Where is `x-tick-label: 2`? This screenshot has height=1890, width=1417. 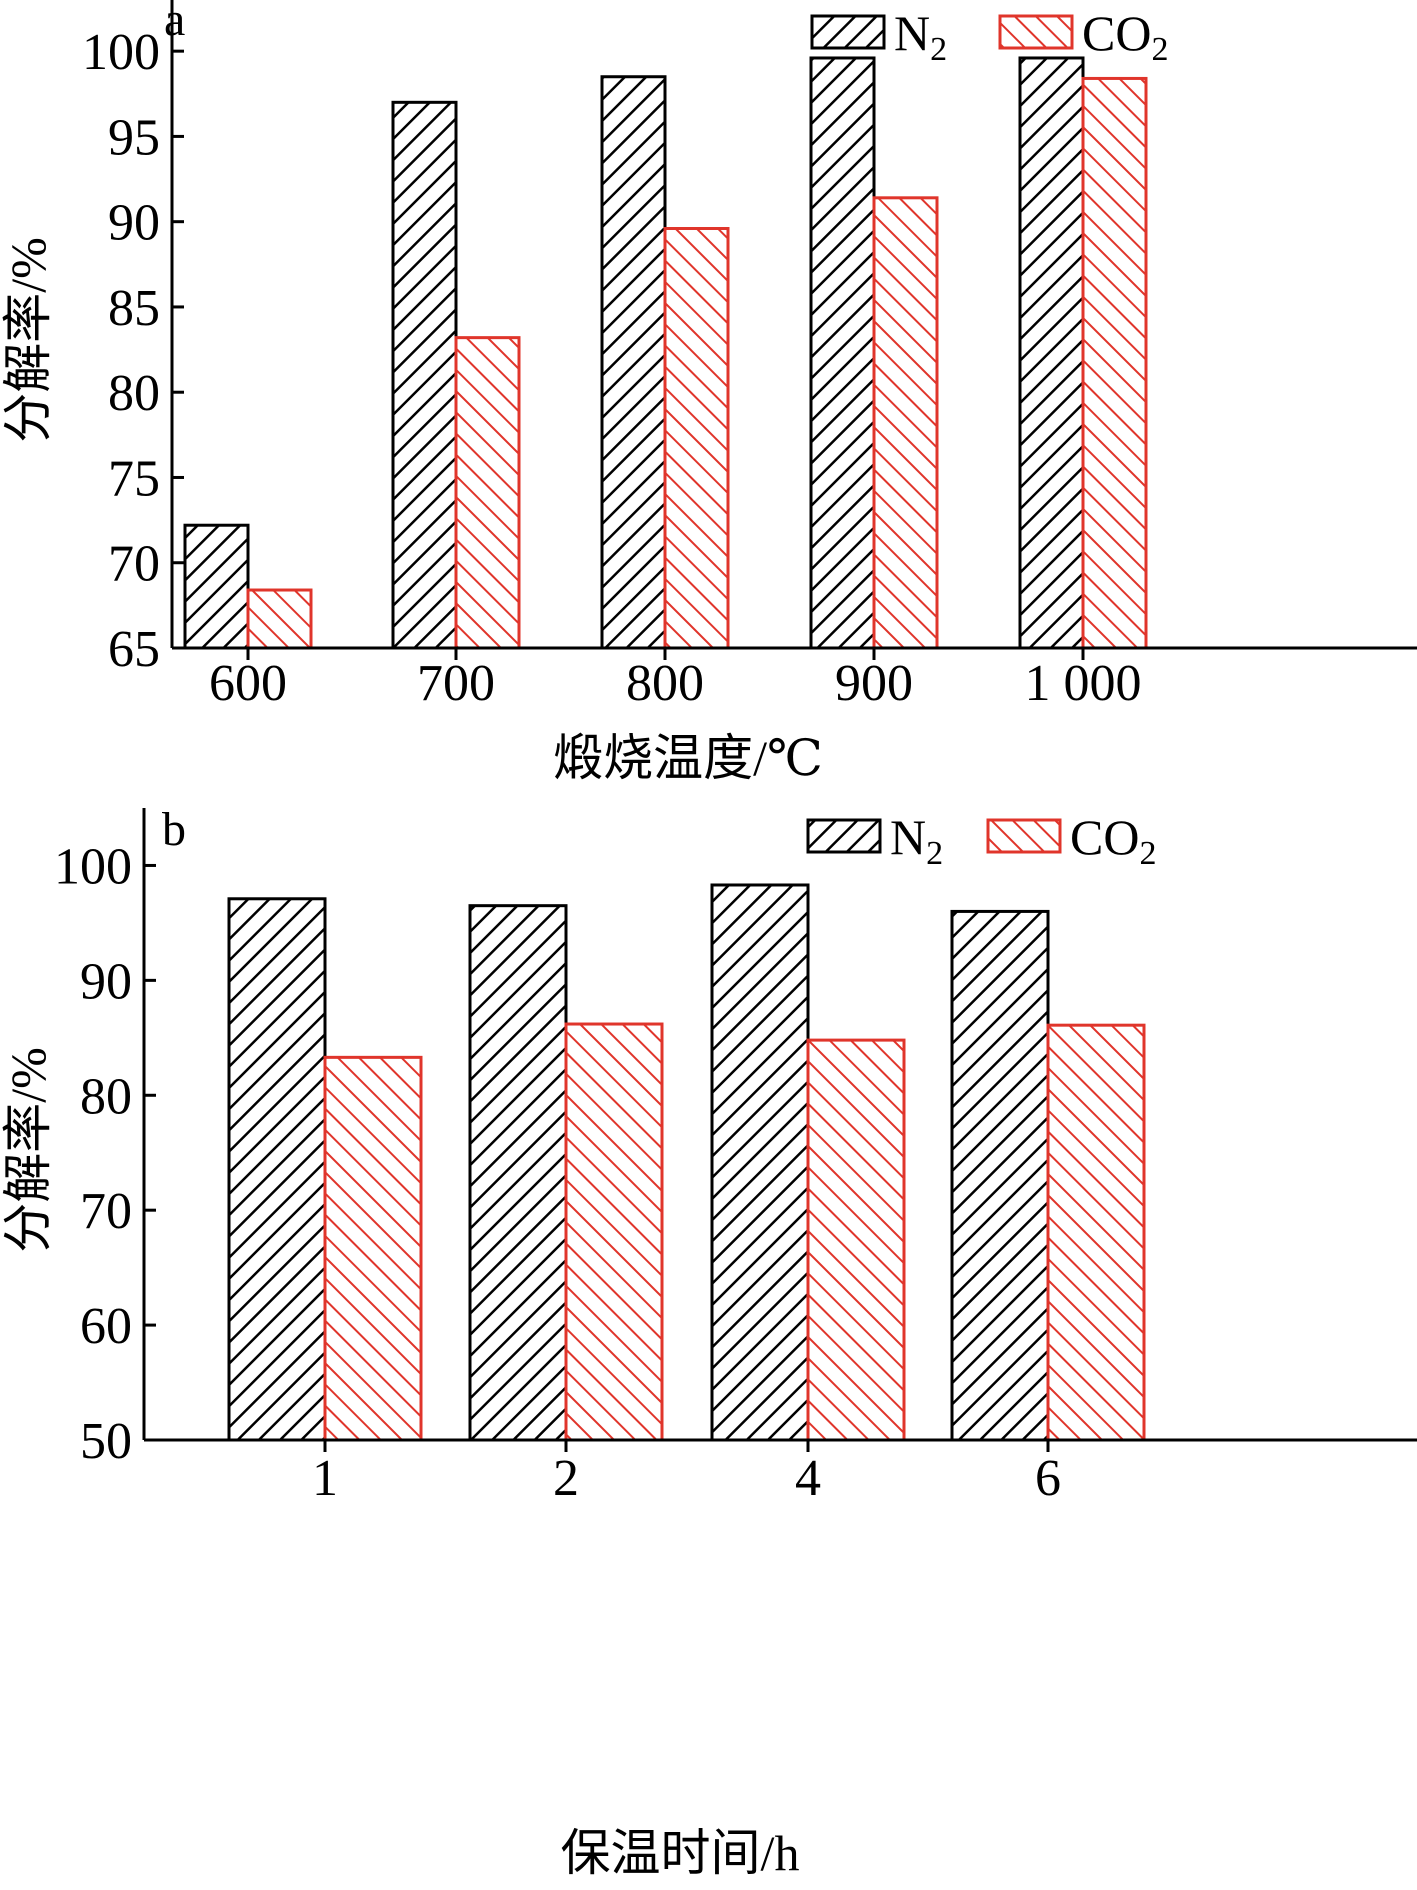
x-tick-label: 2 is located at coordinates (566, 1478).